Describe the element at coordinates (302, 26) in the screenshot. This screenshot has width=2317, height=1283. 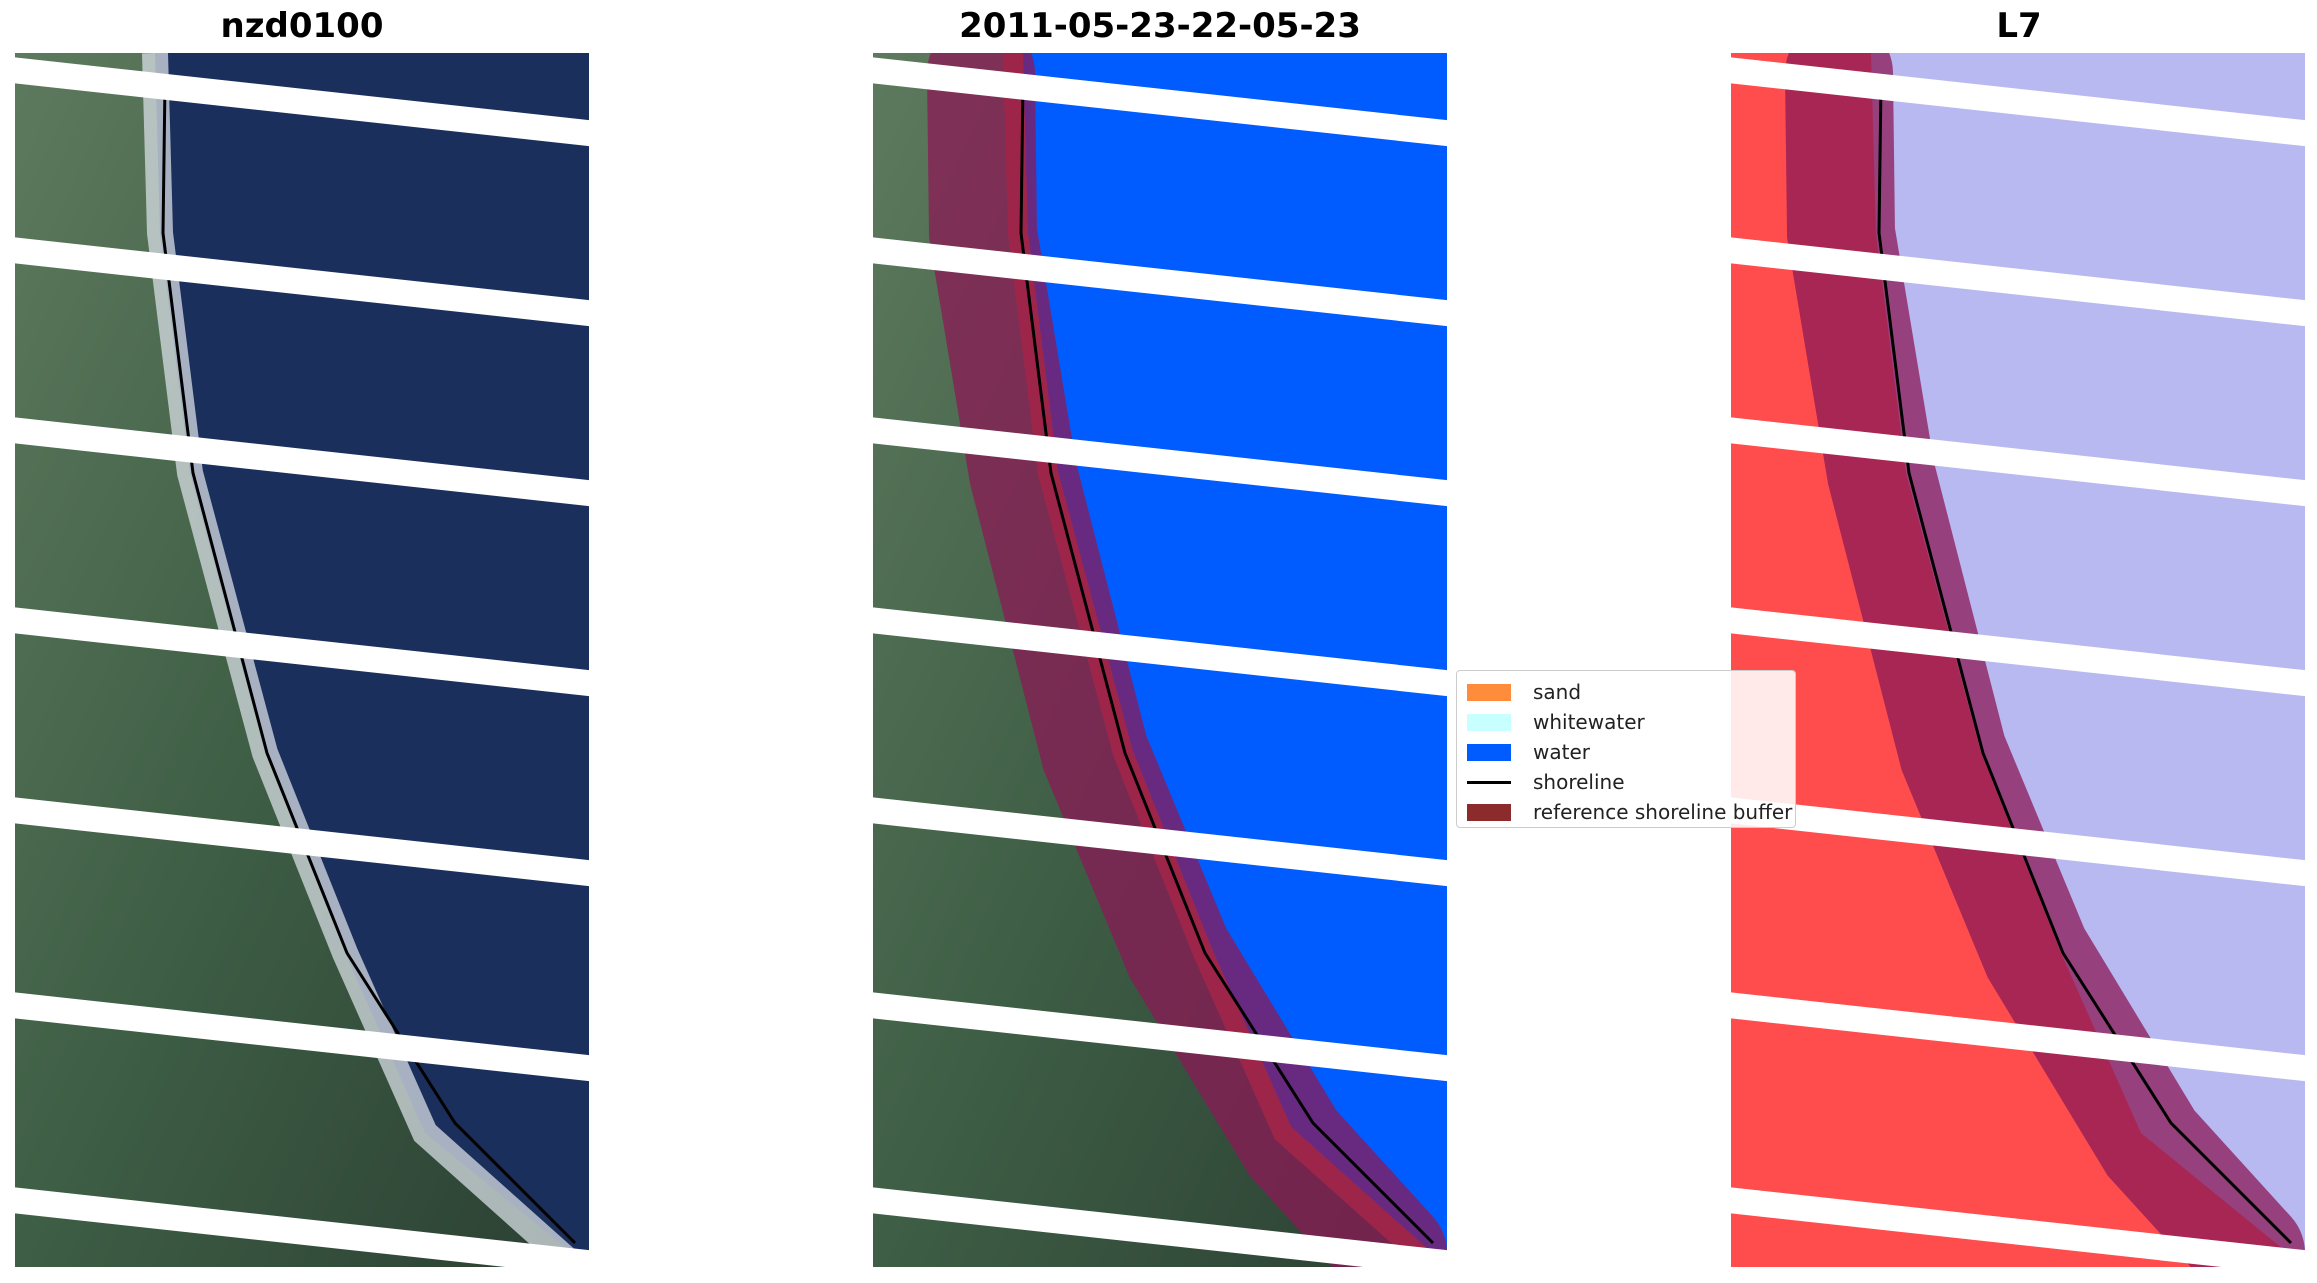
I see `panel-title-rgb: nzd0100` at that location.